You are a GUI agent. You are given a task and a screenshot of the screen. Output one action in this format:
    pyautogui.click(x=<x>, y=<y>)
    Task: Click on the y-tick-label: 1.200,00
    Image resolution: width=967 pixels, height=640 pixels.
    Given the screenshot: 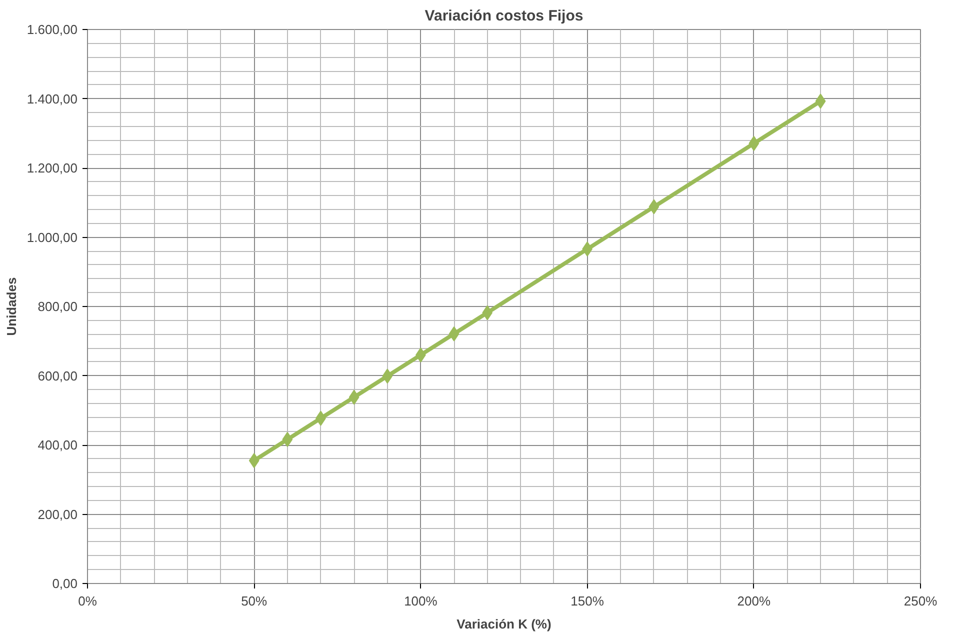 What is the action you would take?
    pyautogui.click(x=52, y=168)
    